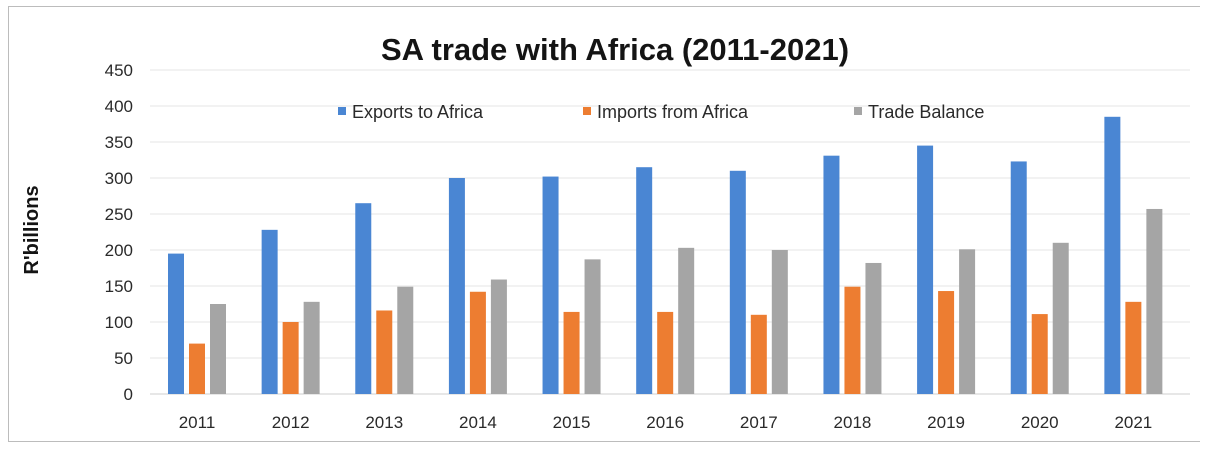 This screenshot has width=1208, height=449. Describe the element at coordinates (197, 368) in the screenshot. I see `bar-imports-from-africa-2011` at that location.